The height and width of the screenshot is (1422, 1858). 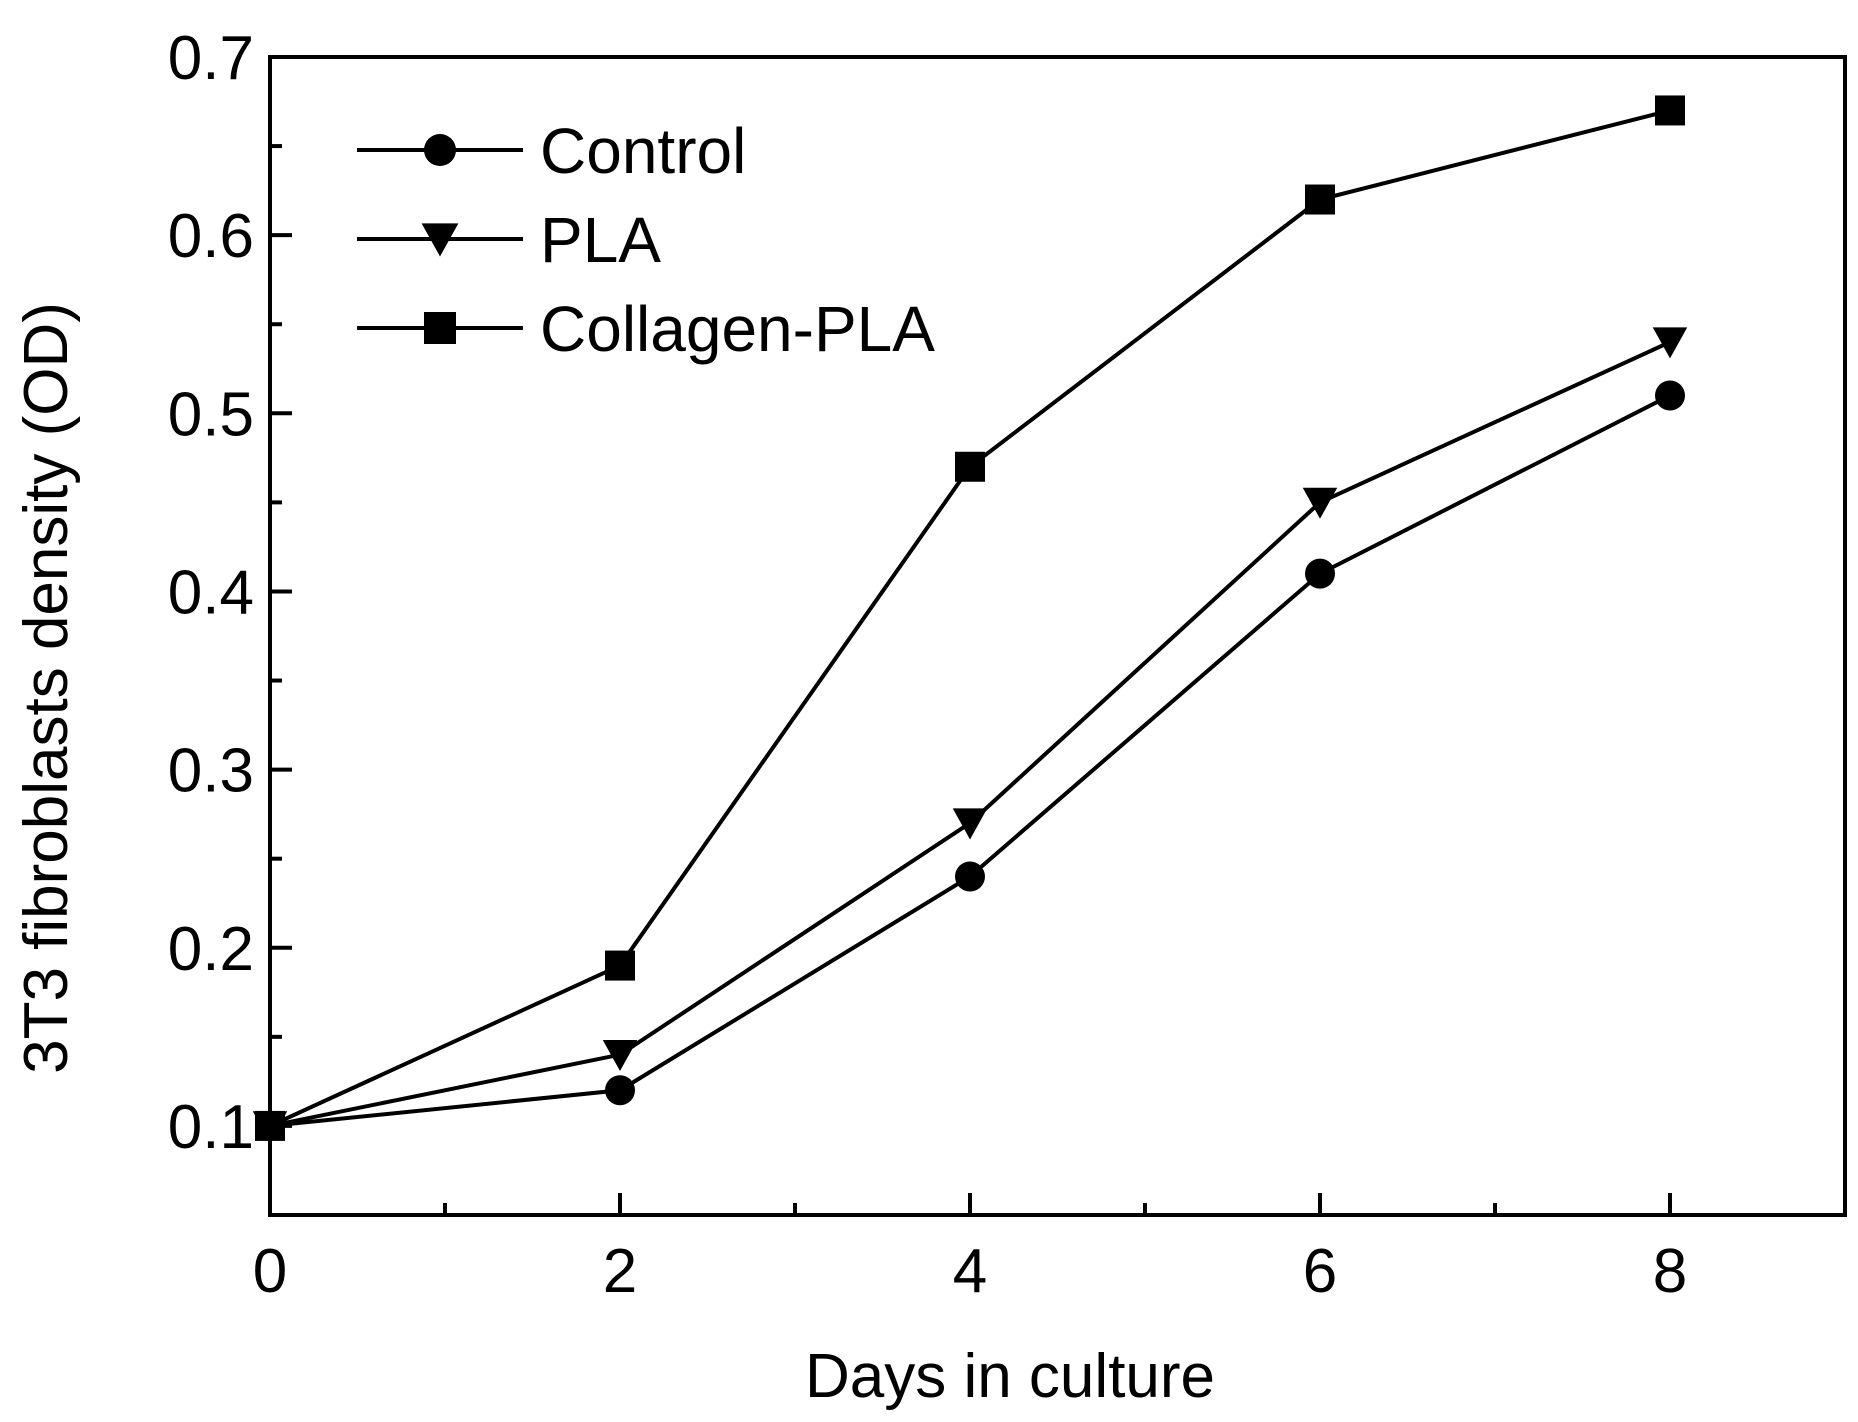 What do you see at coordinates (211, 771) in the screenshot?
I see `y-tick-label: 0.3` at bounding box center [211, 771].